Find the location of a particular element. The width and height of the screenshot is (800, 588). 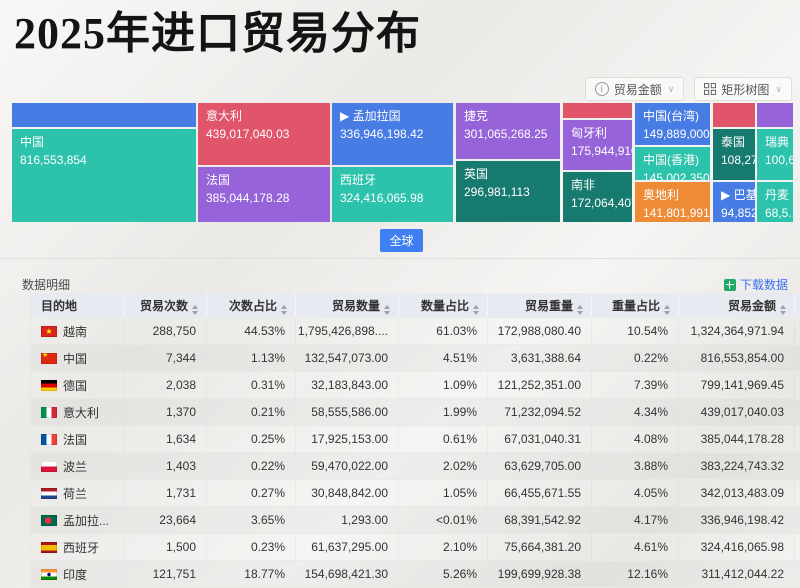

value-cell: 0.25% is located at coordinates (251, 439).